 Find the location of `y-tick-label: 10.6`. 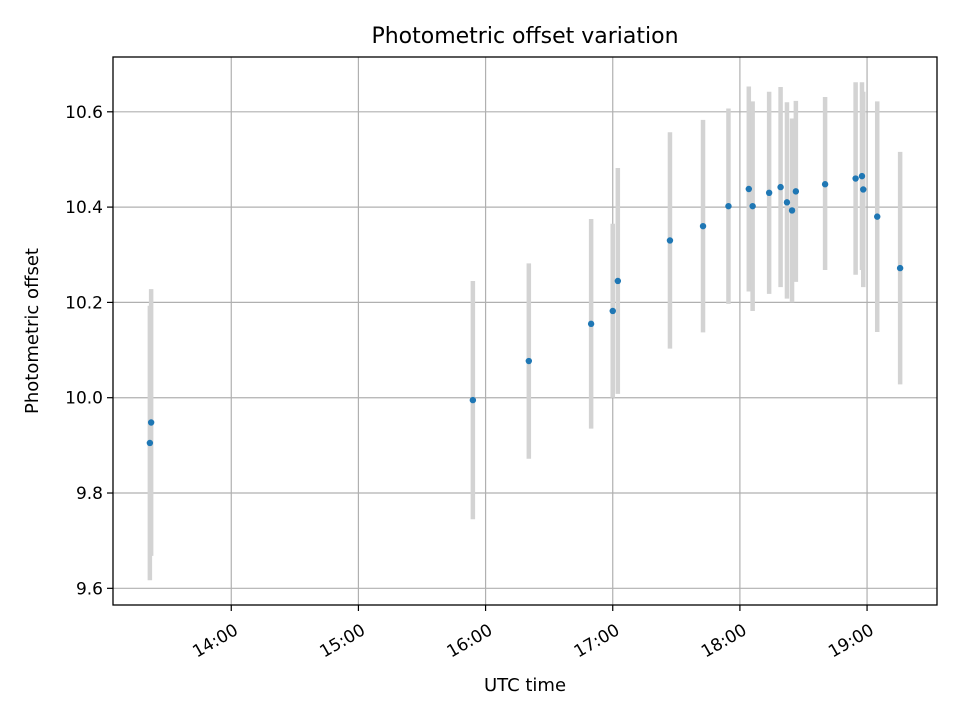

y-tick-label: 10.6 is located at coordinates (84, 113).